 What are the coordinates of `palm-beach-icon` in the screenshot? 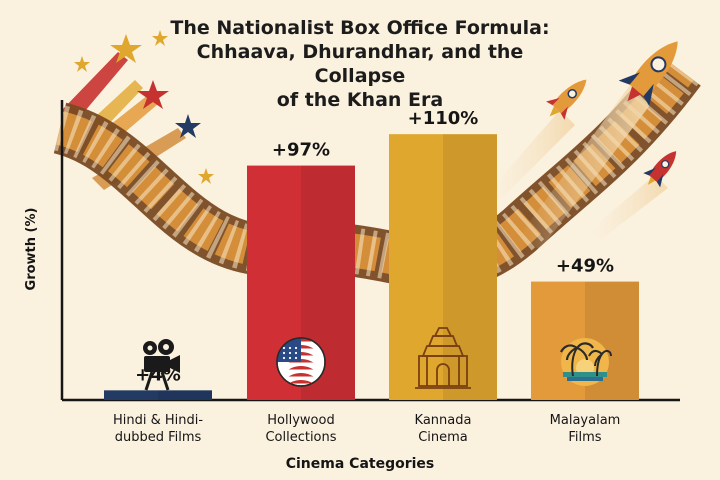 It's located at (586, 362).